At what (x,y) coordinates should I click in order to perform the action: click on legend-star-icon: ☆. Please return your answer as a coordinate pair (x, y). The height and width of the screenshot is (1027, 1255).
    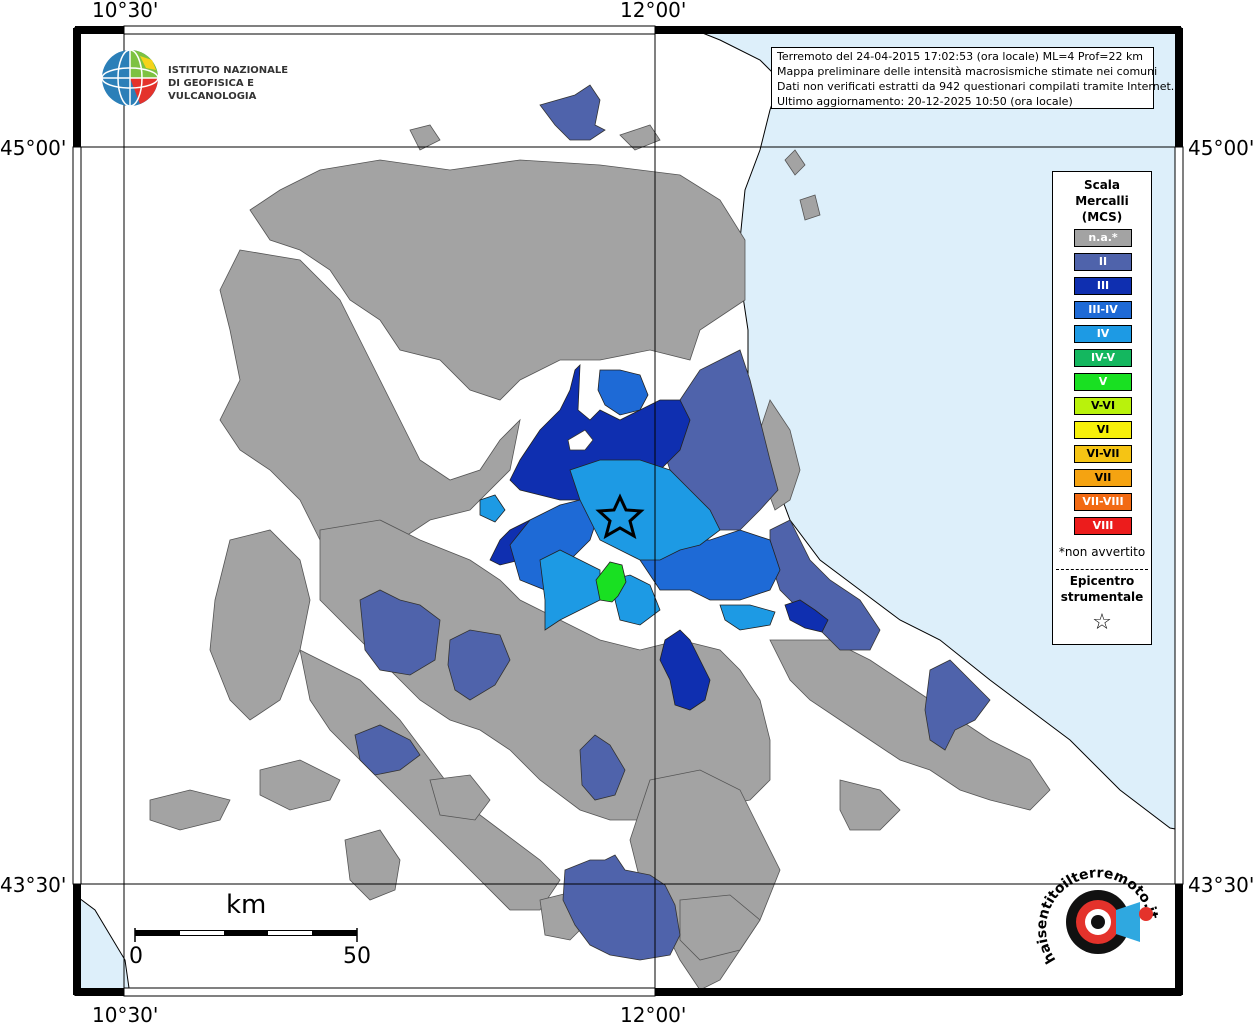
    Looking at the image, I should click on (1102, 622).